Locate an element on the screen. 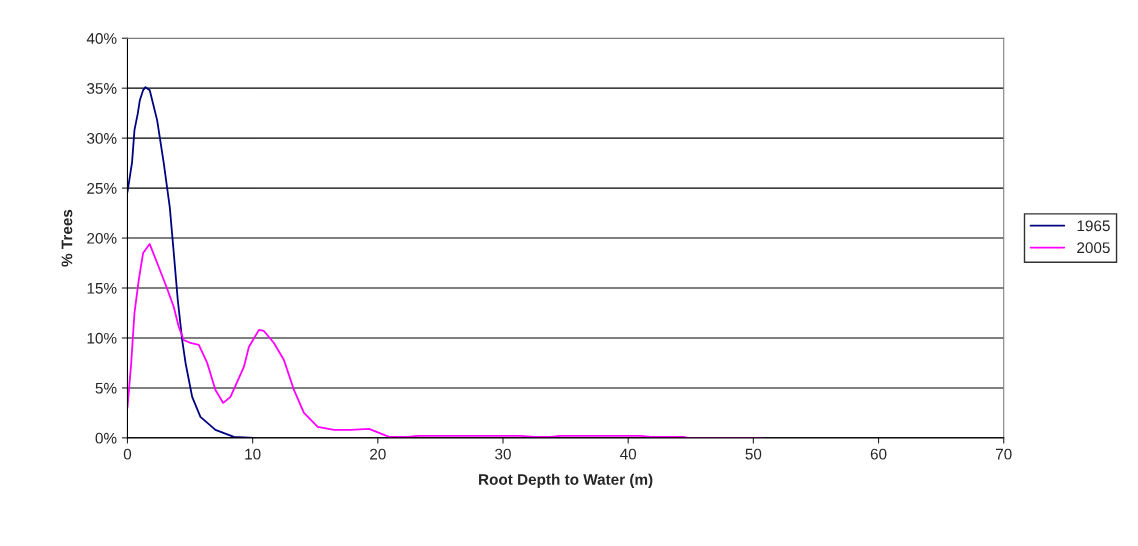 The width and height of the screenshot is (1138, 546). x-axis-title: Root Depth to Water (m) is located at coordinates (566, 480).